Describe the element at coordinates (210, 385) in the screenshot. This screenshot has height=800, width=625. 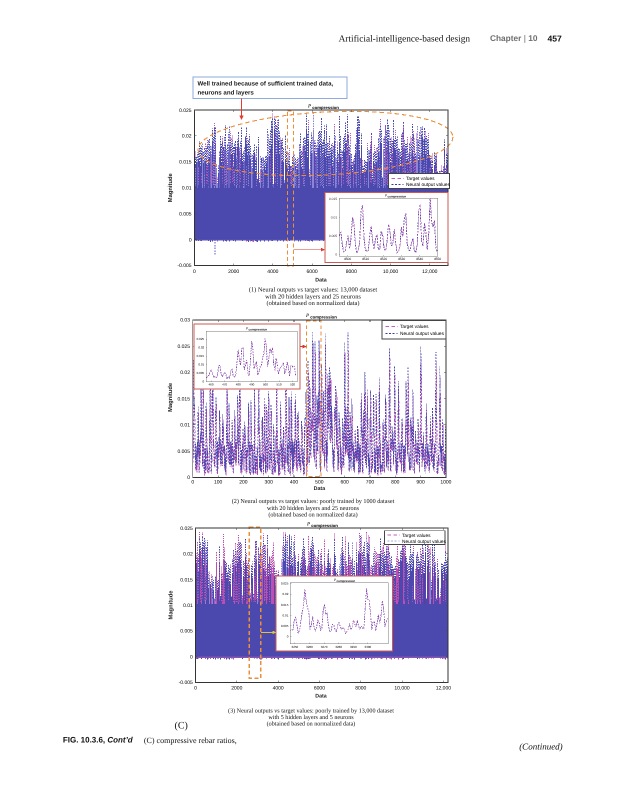
I see `svg-text: 460` at that location.